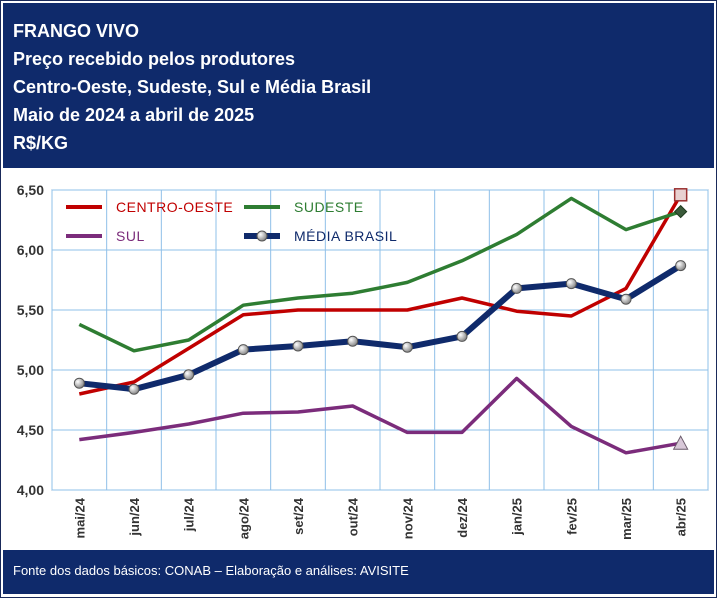  Describe the element at coordinates (30, 310) in the screenshot. I see `y-tick-label: 5,50` at that location.